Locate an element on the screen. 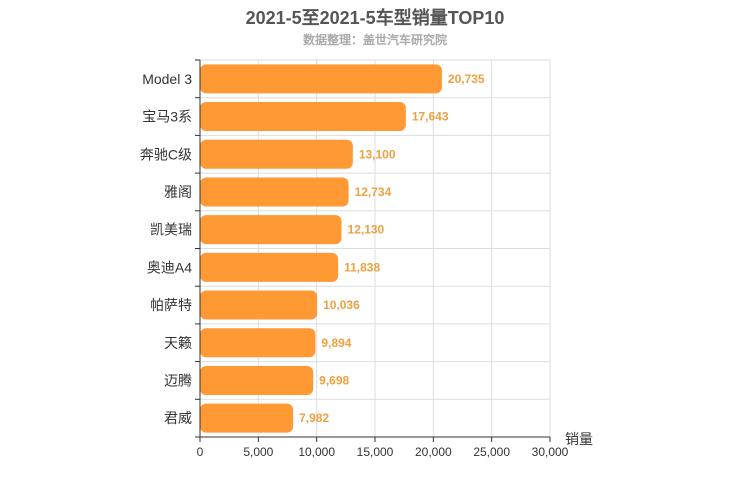 This screenshot has height=500, width=750. data-label: 11,838 is located at coordinates (362, 267).